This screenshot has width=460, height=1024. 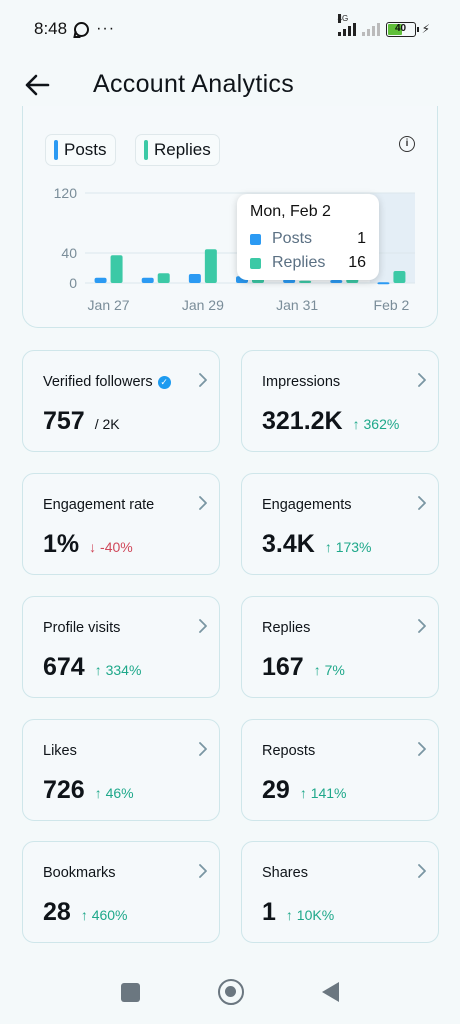 I want to click on metric-value: 167, so click(x=283, y=667).